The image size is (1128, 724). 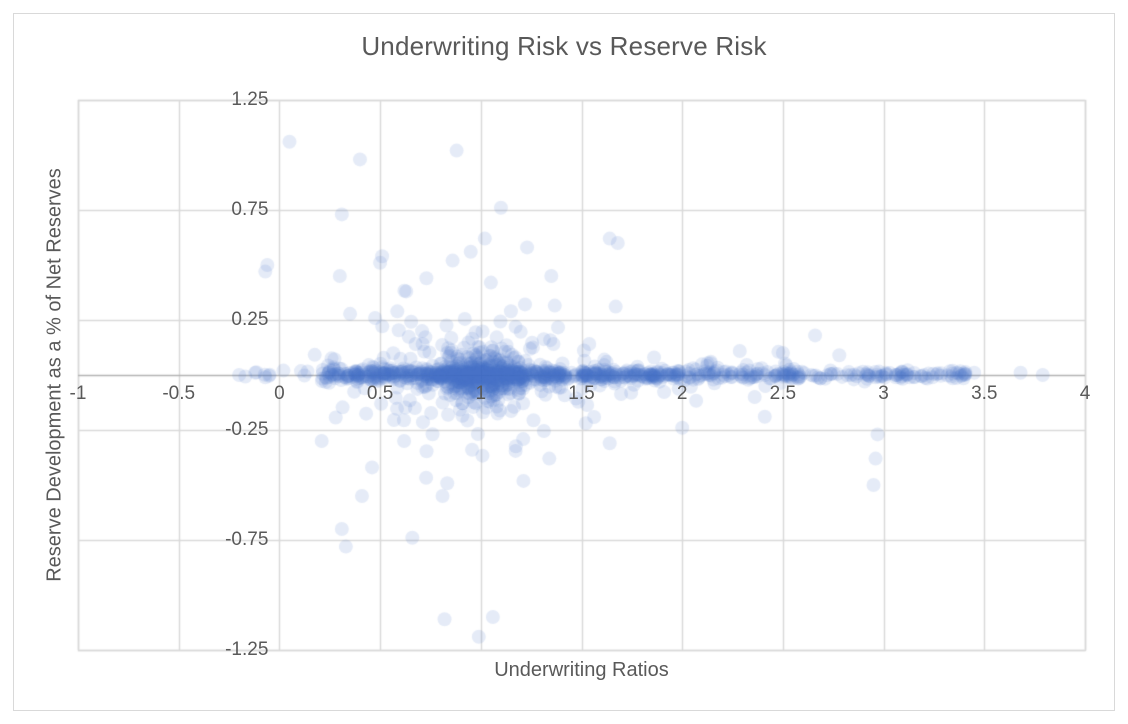 I want to click on x-tick-label: 2, so click(x=682, y=393).